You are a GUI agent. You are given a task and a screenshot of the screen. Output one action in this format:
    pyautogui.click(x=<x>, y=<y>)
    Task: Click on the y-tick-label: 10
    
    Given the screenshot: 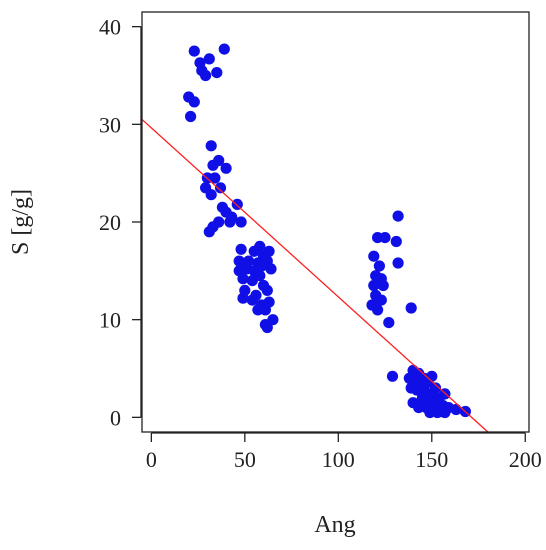 What is the action you would take?
    pyautogui.click(x=110, y=320)
    